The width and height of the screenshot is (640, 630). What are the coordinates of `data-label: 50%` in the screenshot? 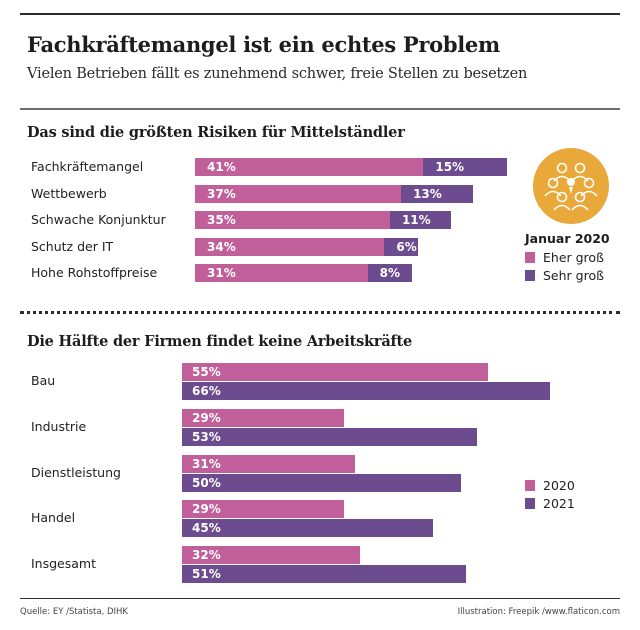 It's located at (206, 482).